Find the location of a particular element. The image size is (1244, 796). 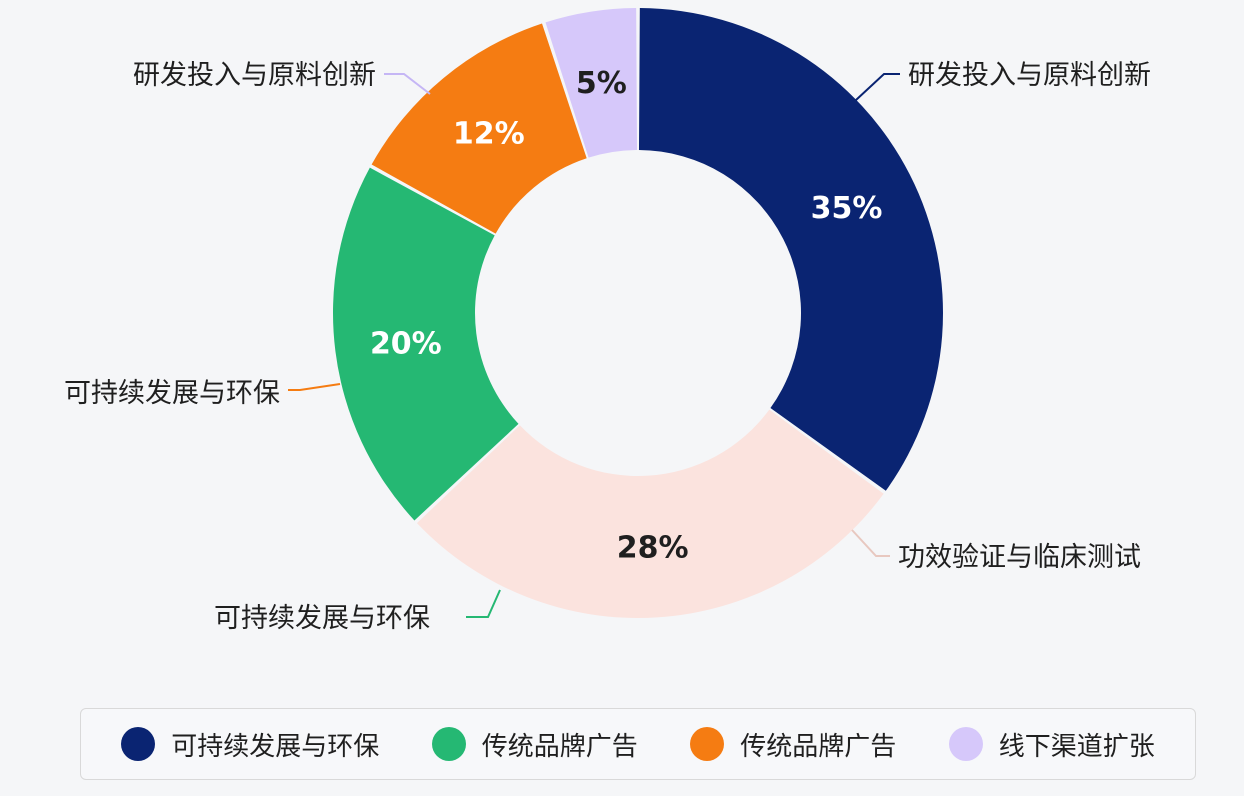

legend: 可持续发展与环保 传统品牌广告 传统品牌广告 线下渠道扩张 is located at coordinates (638, 744).